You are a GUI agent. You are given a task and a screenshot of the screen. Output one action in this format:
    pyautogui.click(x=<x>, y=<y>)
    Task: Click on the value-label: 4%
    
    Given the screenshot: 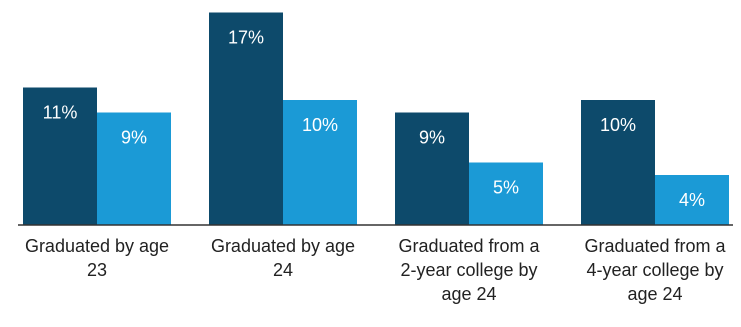 What is the action you would take?
    pyautogui.click(x=692, y=200)
    